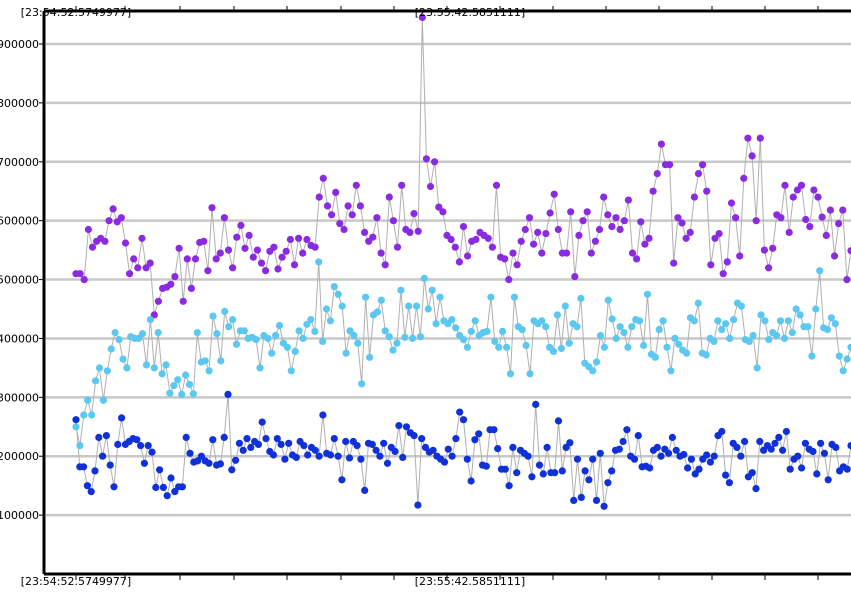  Describe the element at coordinates (19, 103) in the screenshot. I see `y-tick-label: 800000` at that location.